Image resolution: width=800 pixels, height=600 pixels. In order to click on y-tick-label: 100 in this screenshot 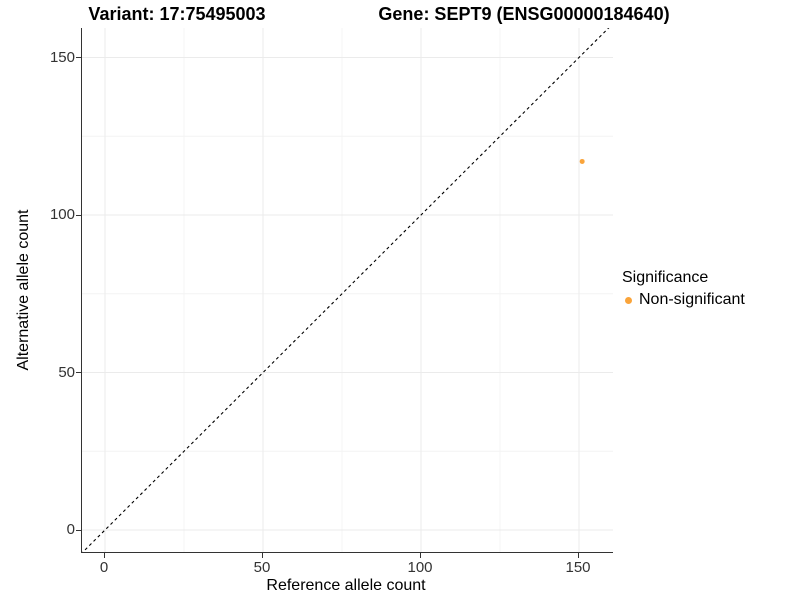, I will do `click(62, 214)`.